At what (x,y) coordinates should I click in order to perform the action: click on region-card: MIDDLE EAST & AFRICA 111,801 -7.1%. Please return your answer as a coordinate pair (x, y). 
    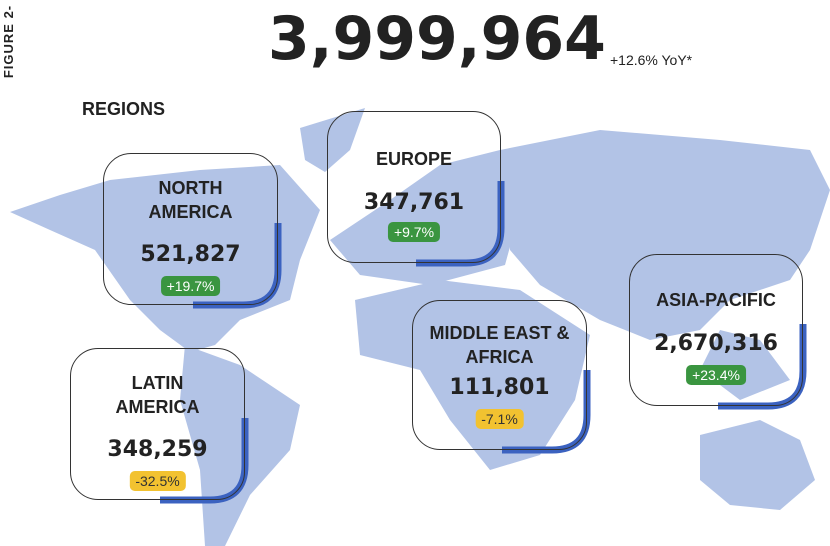
    Looking at the image, I should click on (499, 375).